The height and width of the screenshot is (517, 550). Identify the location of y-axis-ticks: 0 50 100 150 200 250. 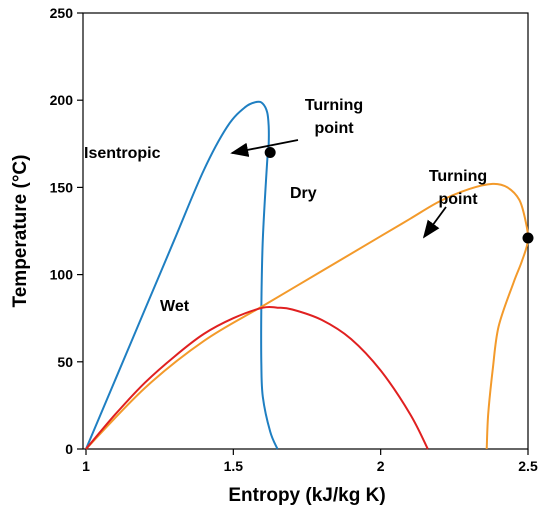
(66, 231).